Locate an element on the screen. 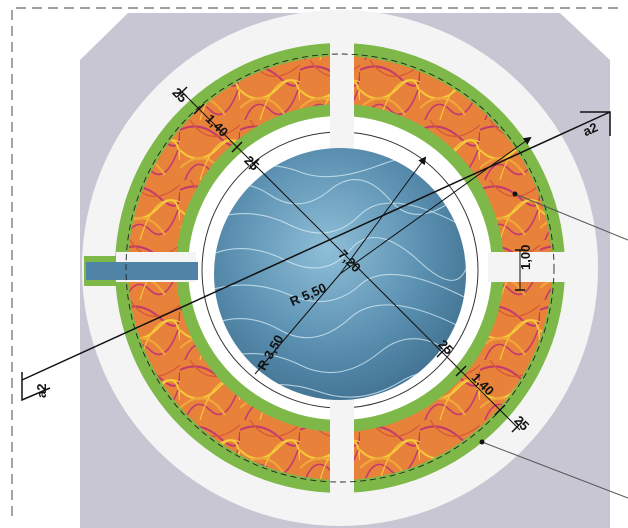 The image size is (628, 528). leader-bed is located at coordinates (571, 217).